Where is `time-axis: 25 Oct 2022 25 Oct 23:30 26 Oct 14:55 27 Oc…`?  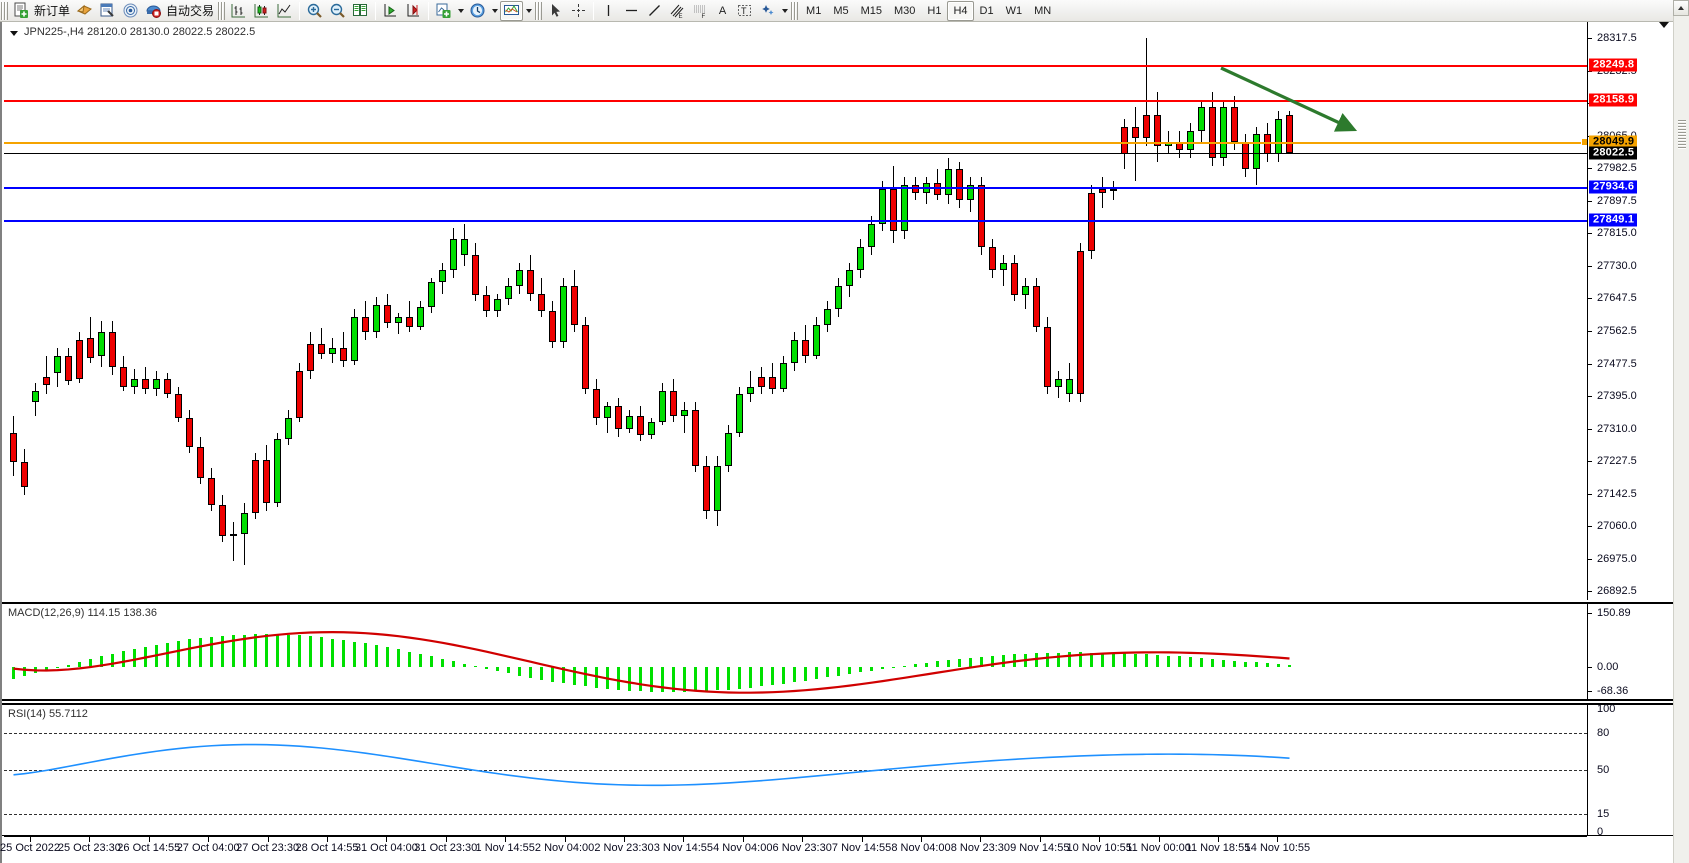
time-axis: 25 Oct 2022 25 Oct 23:30 26 Oct 14:55 27 Oc… is located at coordinates (844, 849).